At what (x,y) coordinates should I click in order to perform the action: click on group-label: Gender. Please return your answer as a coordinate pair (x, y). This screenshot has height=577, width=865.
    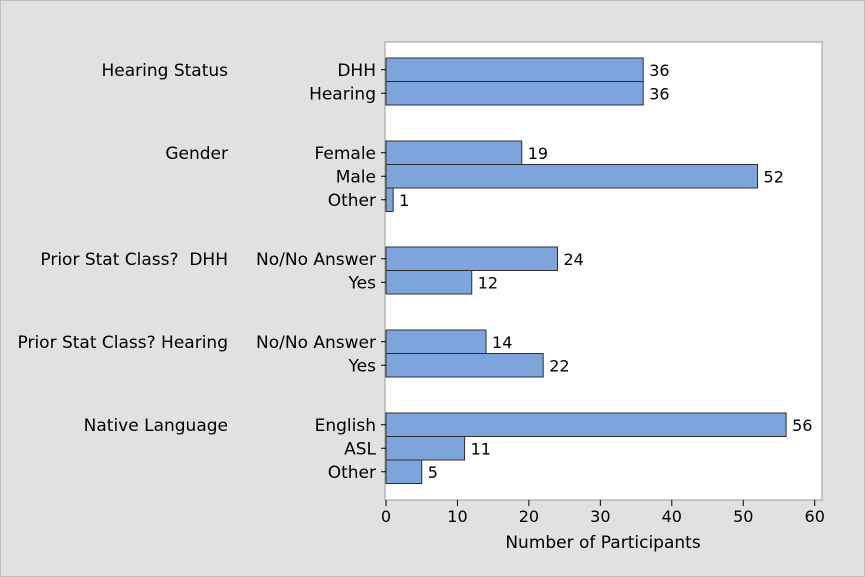
    Looking at the image, I should click on (196, 154).